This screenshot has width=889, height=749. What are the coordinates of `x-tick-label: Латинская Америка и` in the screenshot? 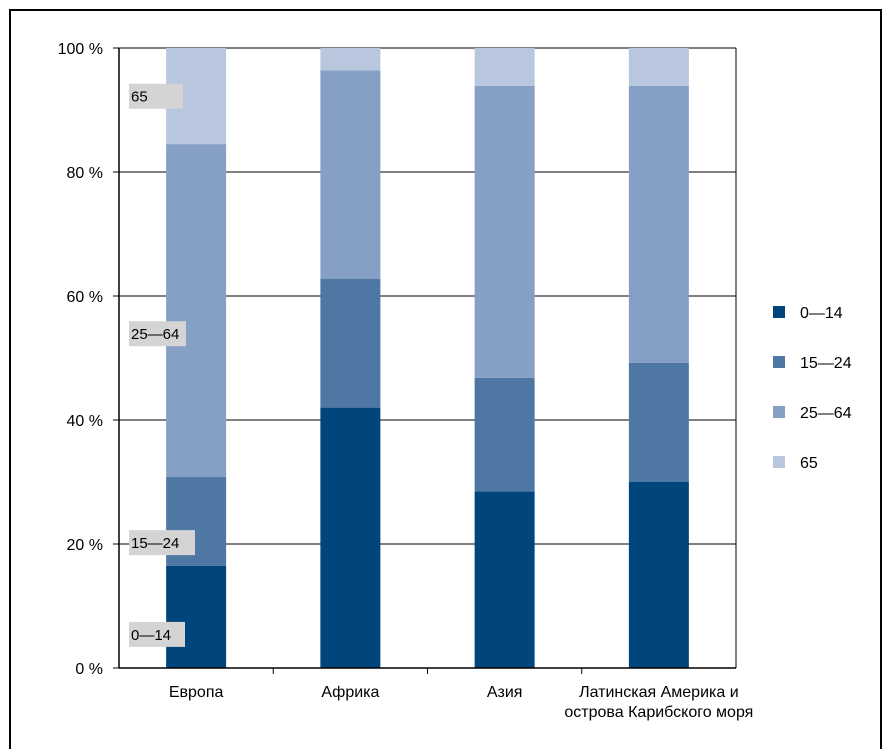 It's located at (659, 692).